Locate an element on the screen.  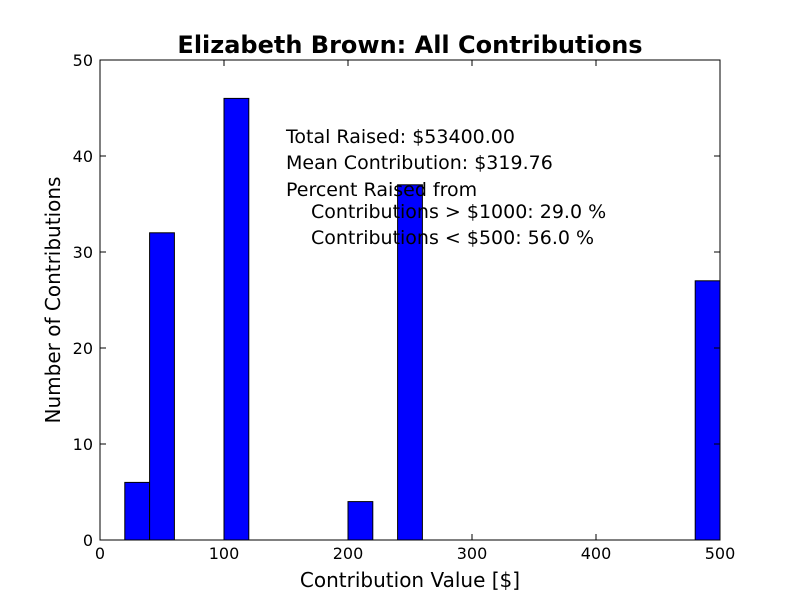
x-tick-label-100: 100 is located at coordinates (224, 553).